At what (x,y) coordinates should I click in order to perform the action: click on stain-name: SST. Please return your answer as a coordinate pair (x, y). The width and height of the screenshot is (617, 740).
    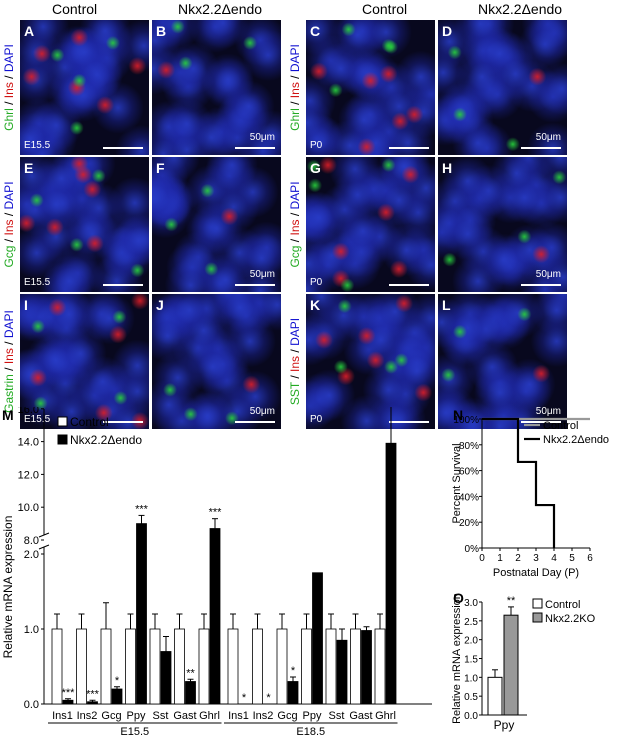
    Looking at the image, I should click on (295, 393).